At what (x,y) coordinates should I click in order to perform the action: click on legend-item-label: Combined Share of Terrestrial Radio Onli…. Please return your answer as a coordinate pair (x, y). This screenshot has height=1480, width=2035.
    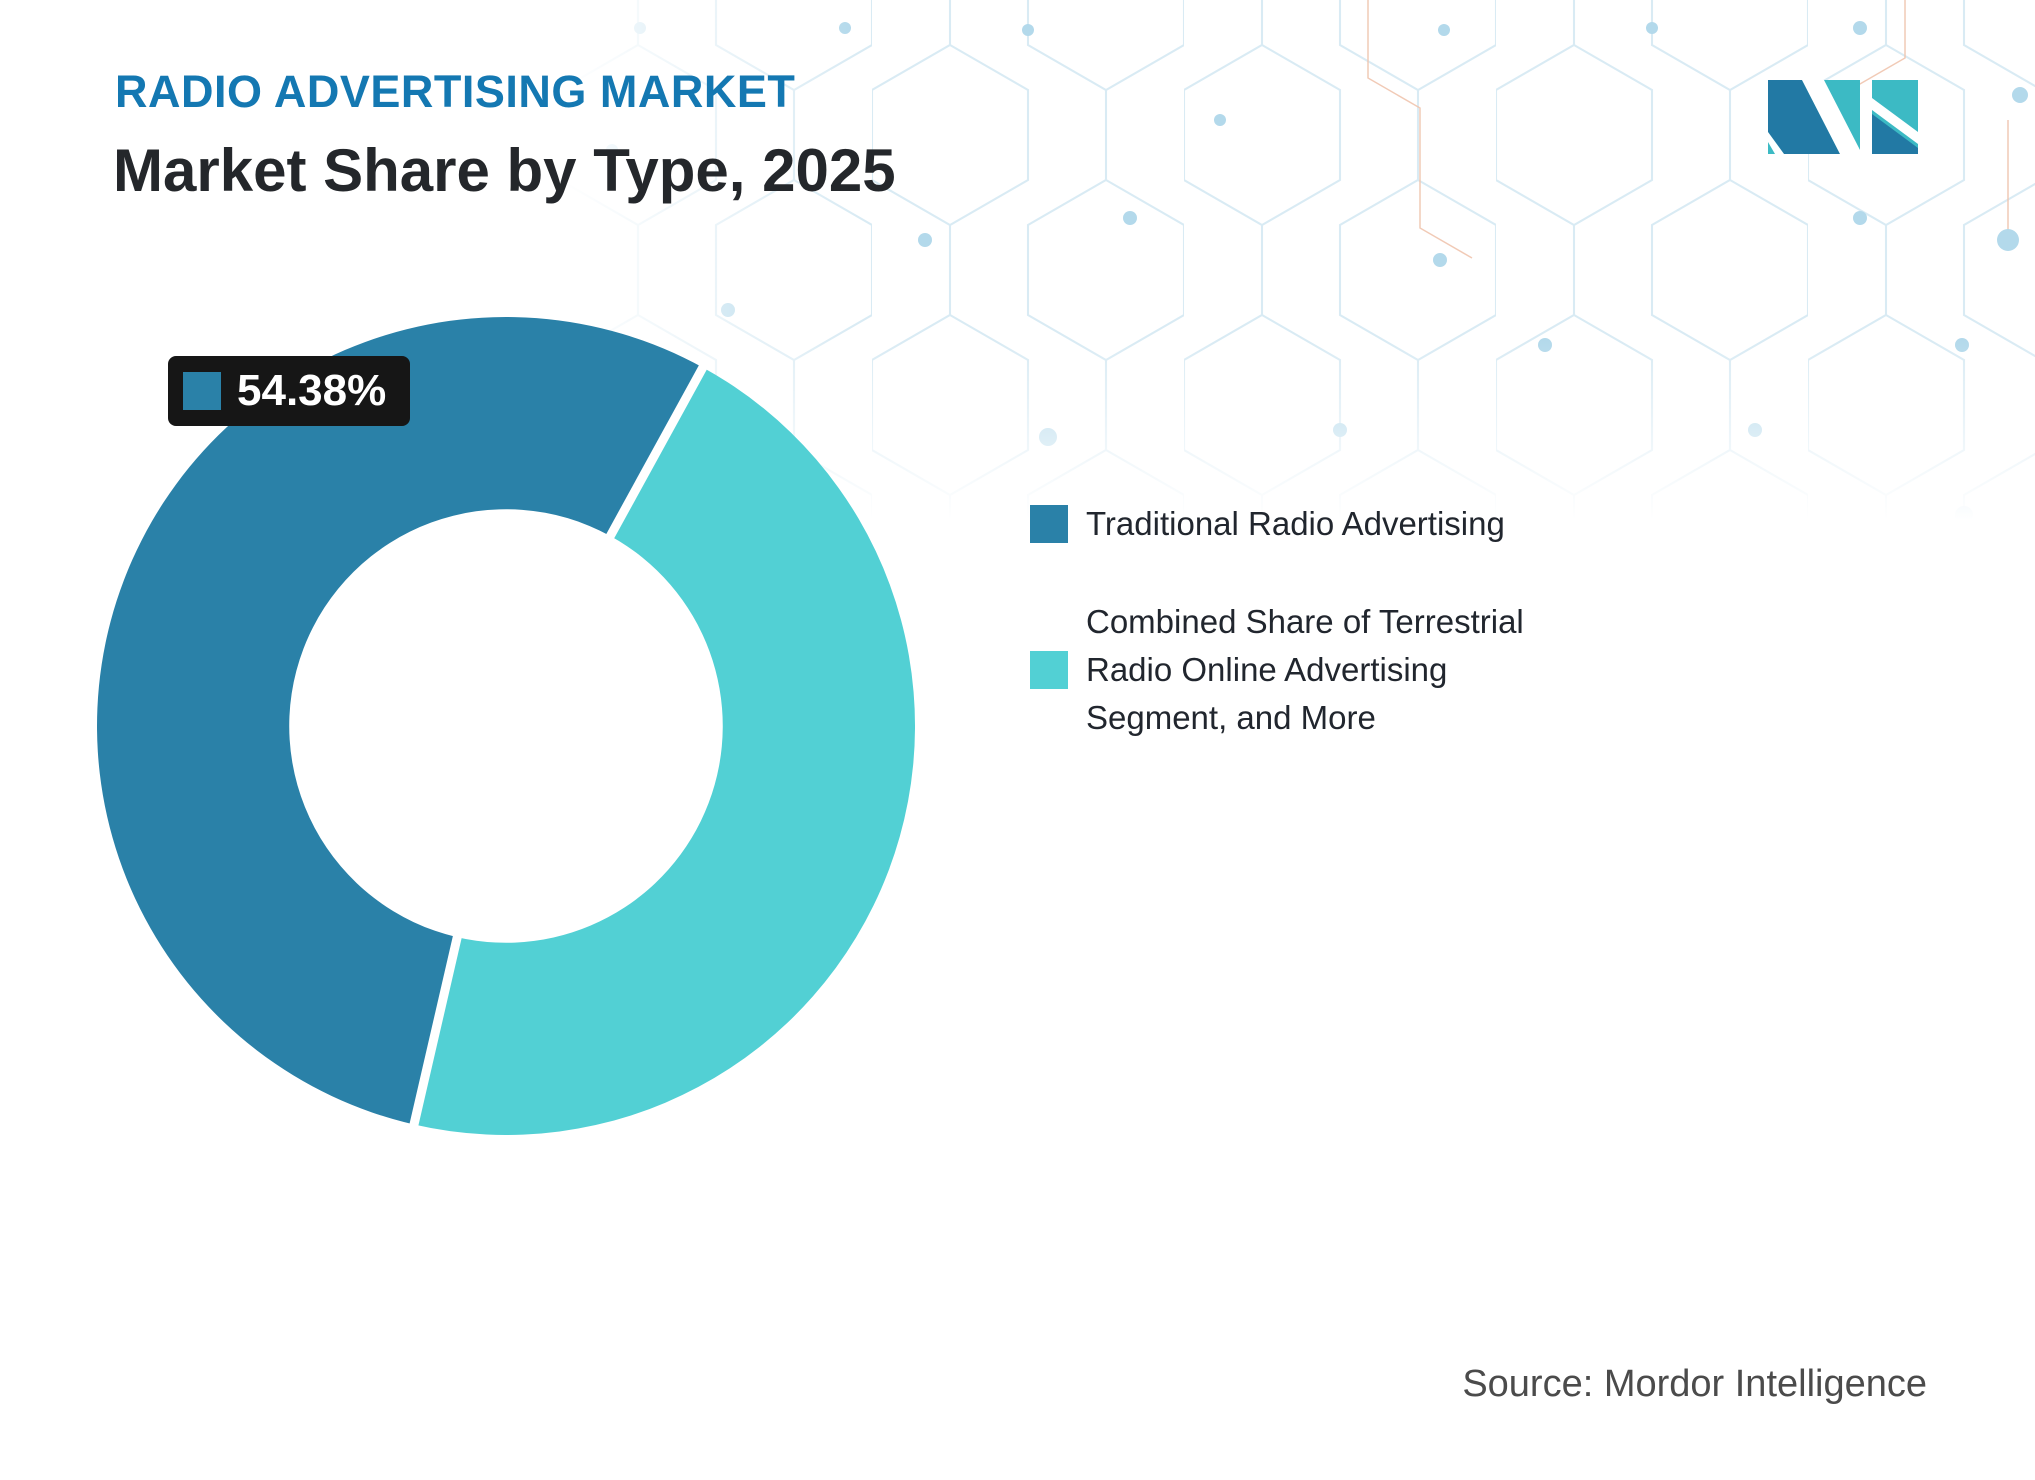
    Looking at the image, I should click on (1305, 669).